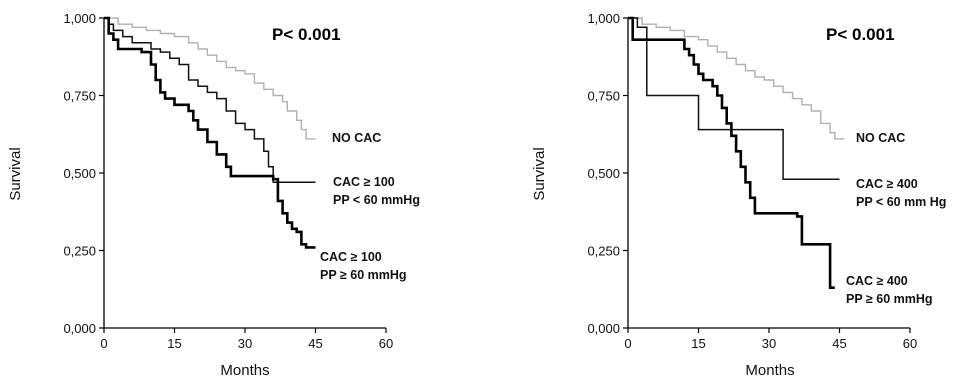  I want to click on series-label-3: CAC ≥ 100 PP ≥ 60 mmHg, so click(363, 266).